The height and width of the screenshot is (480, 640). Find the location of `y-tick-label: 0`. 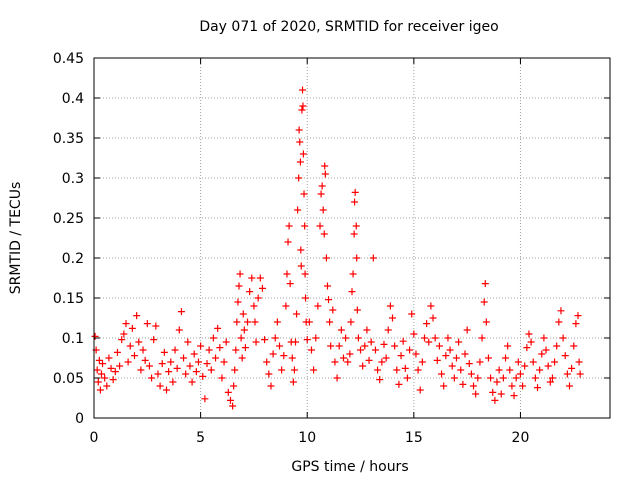

y-tick-label: 0 is located at coordinates (79, 419).